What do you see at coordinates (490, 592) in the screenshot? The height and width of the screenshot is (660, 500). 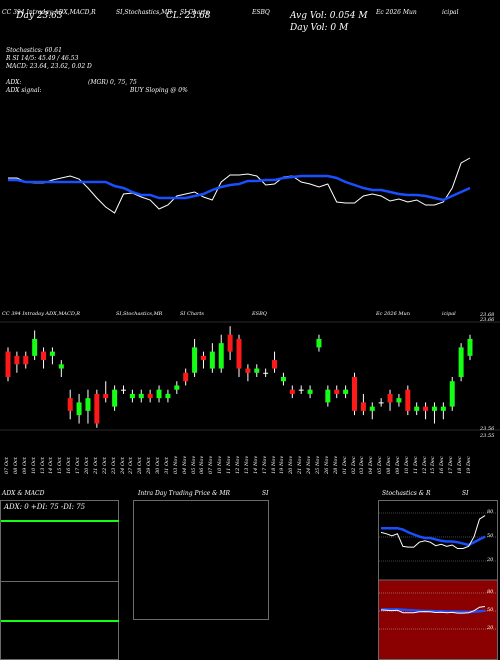 I see `rsi-axis-label: 80` at bounding box center [490, 592].